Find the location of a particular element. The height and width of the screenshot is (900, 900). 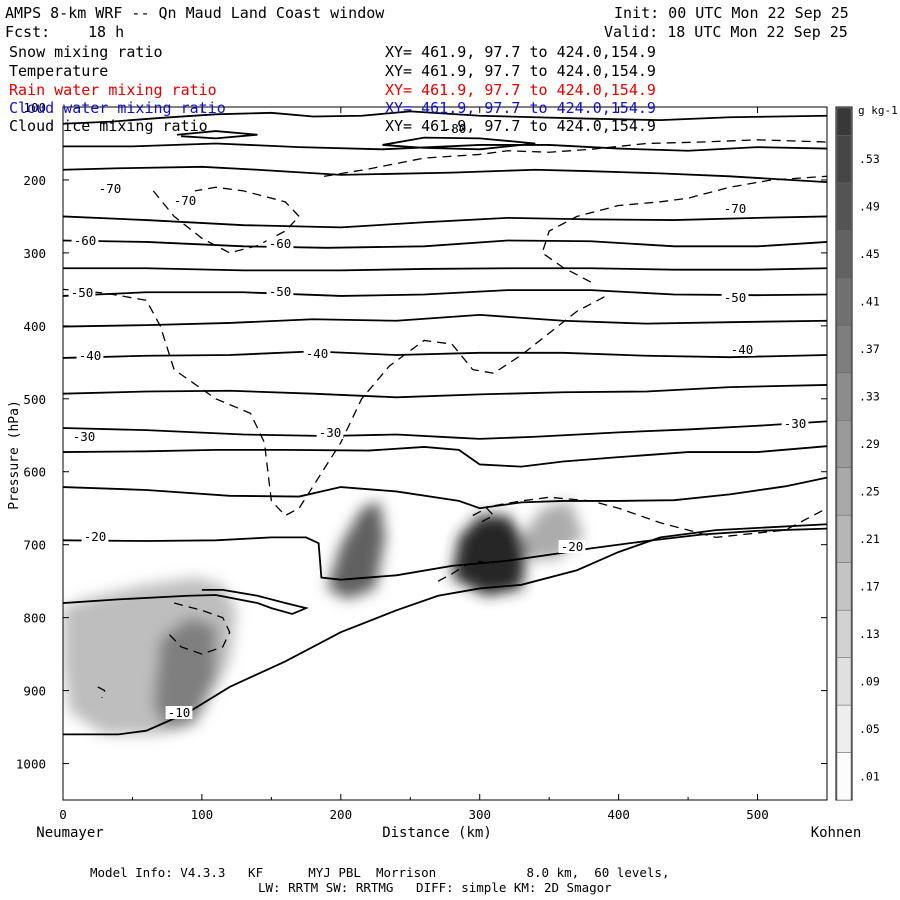

x-tick-label: 300 is located at coordinates (479, 814).